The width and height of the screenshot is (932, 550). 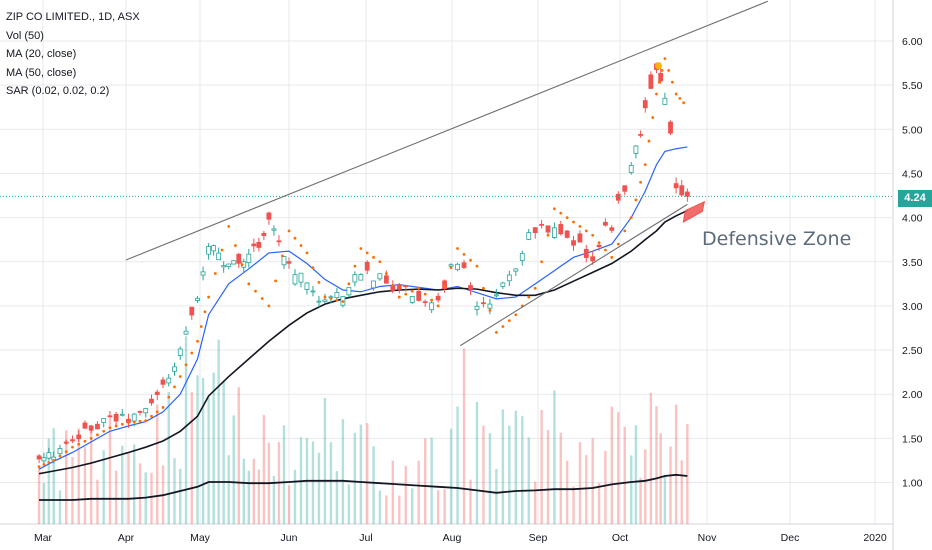 I want to click on legend-sar: SAR (0.02, 0.02, 0.2), so click(x=58, y=91).